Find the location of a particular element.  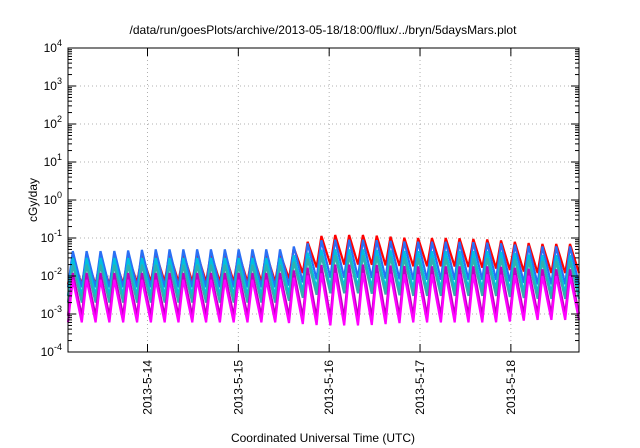

x-tick-label: 2013-5-17 is located at coordinates (420, 387).